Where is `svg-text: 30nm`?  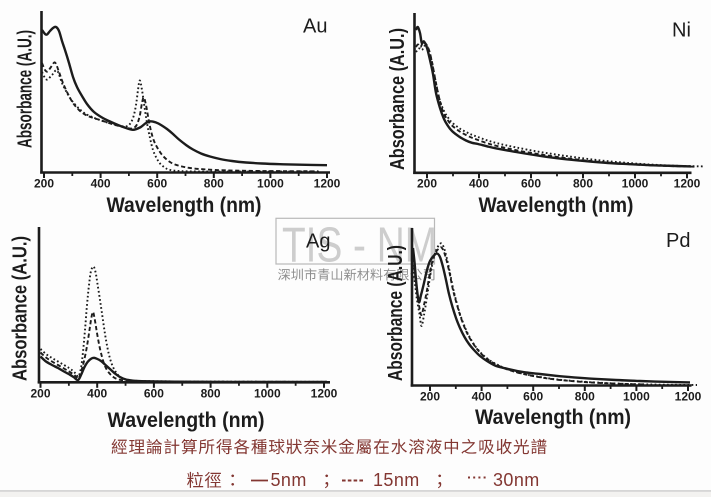
svg-text: 30nm is located at coordinates (516, 480).